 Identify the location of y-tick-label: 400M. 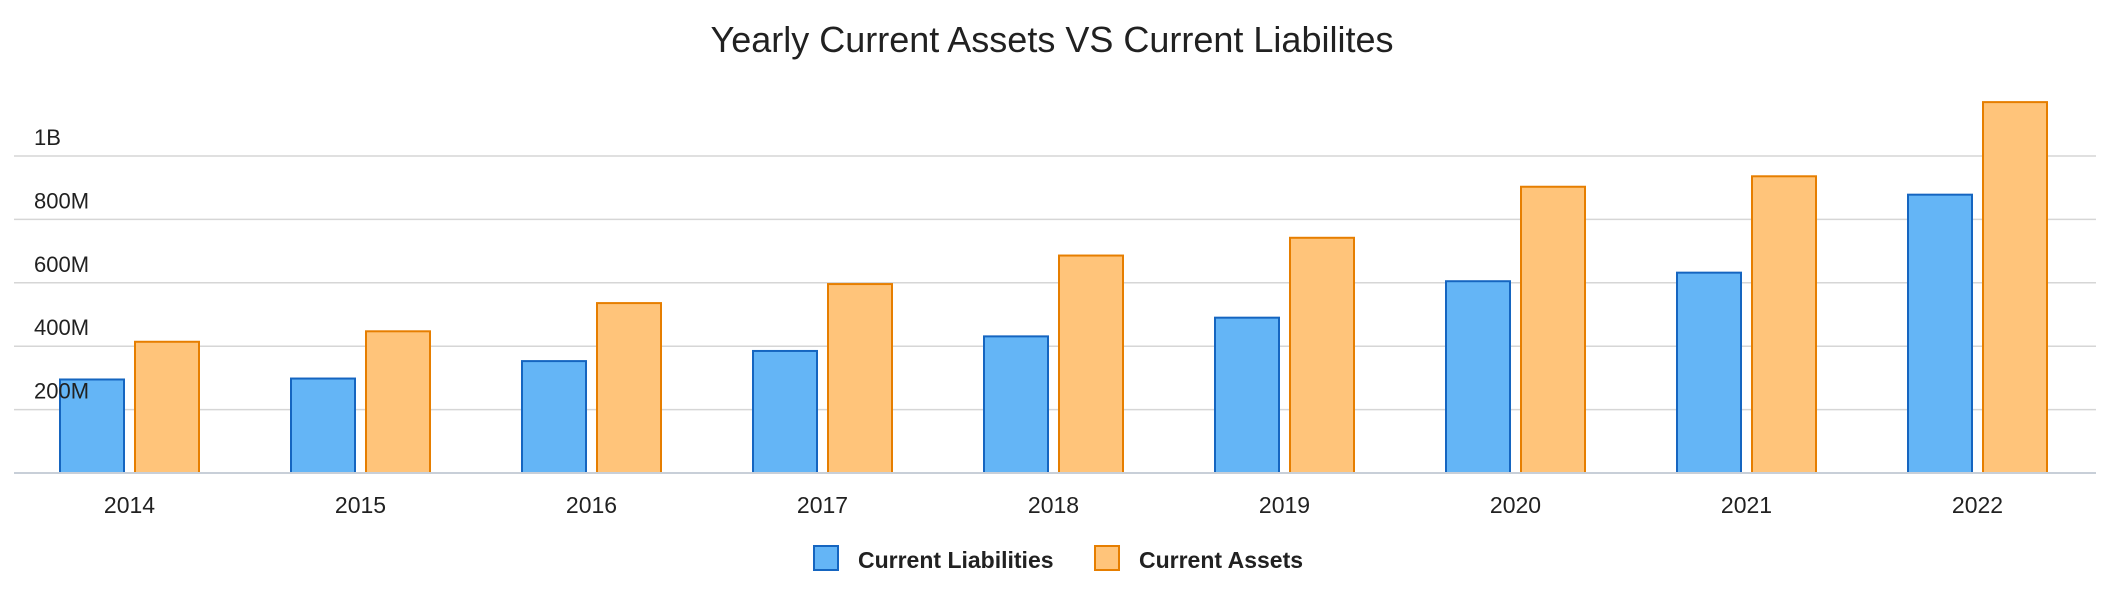
(61, 327).